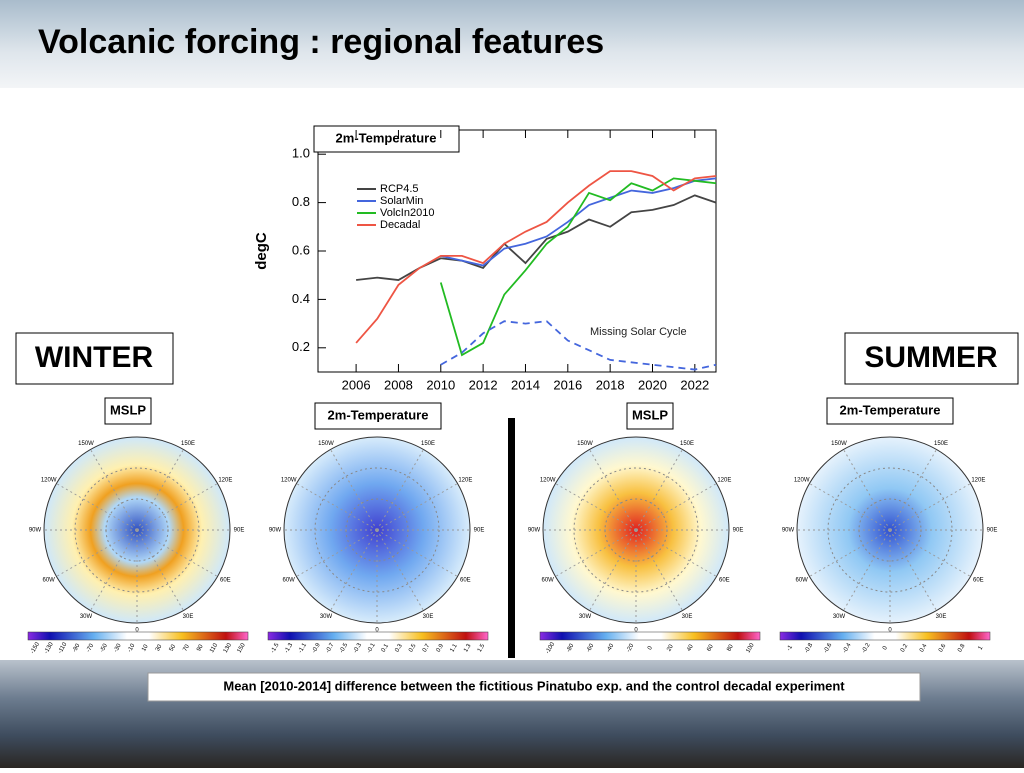 Image resolution: width=1024 pixels, height=773 pixels. I want to click on colorbar-label: -130, so click(50, 648).